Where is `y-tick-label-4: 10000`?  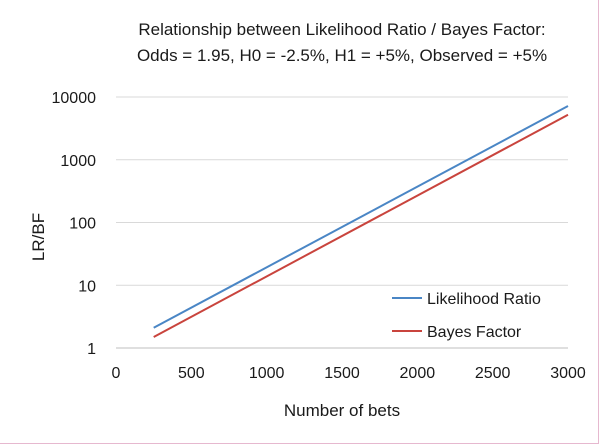 y-tick-label-4: 10000 is located at coordinates (74, 98).